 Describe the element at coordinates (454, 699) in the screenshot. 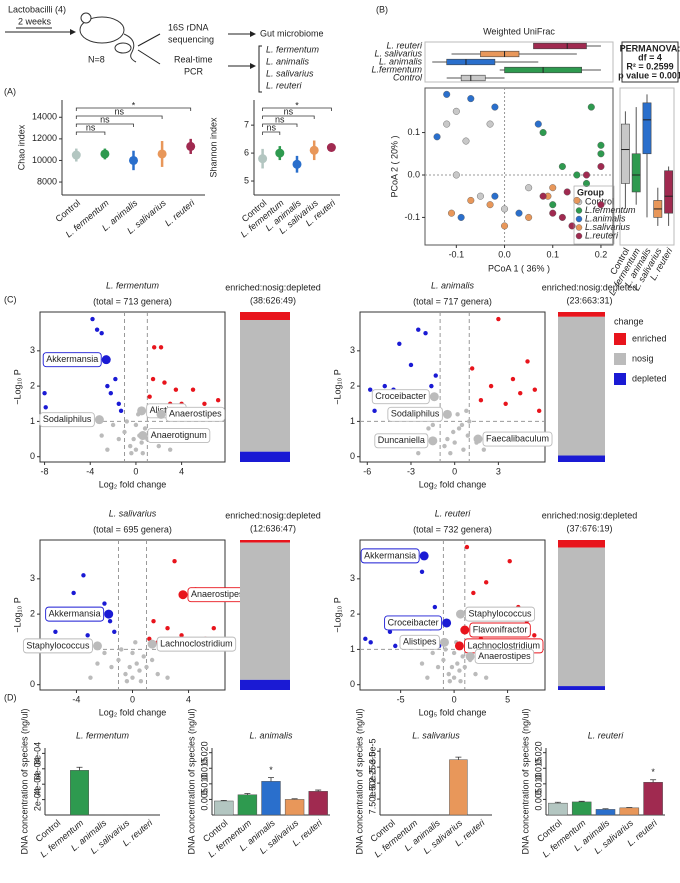

I see `x-tick-label: 0` at that location.